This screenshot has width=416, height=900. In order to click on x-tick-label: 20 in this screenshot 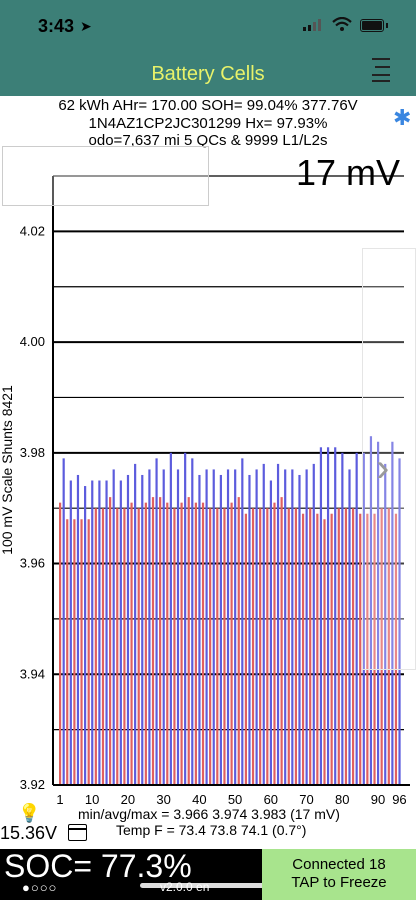, I will do `click(128, 799)`.